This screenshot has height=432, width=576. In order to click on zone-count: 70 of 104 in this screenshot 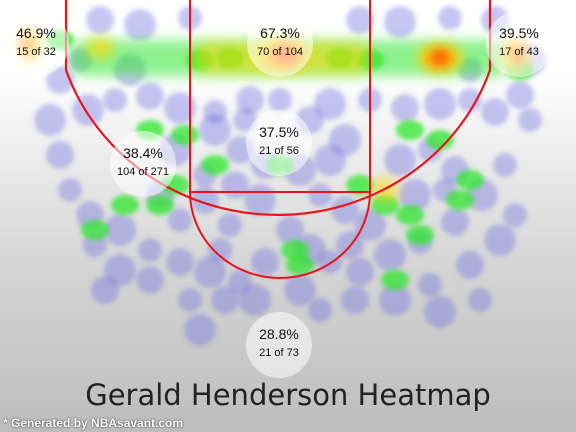, I will do `click(280, 52)`.